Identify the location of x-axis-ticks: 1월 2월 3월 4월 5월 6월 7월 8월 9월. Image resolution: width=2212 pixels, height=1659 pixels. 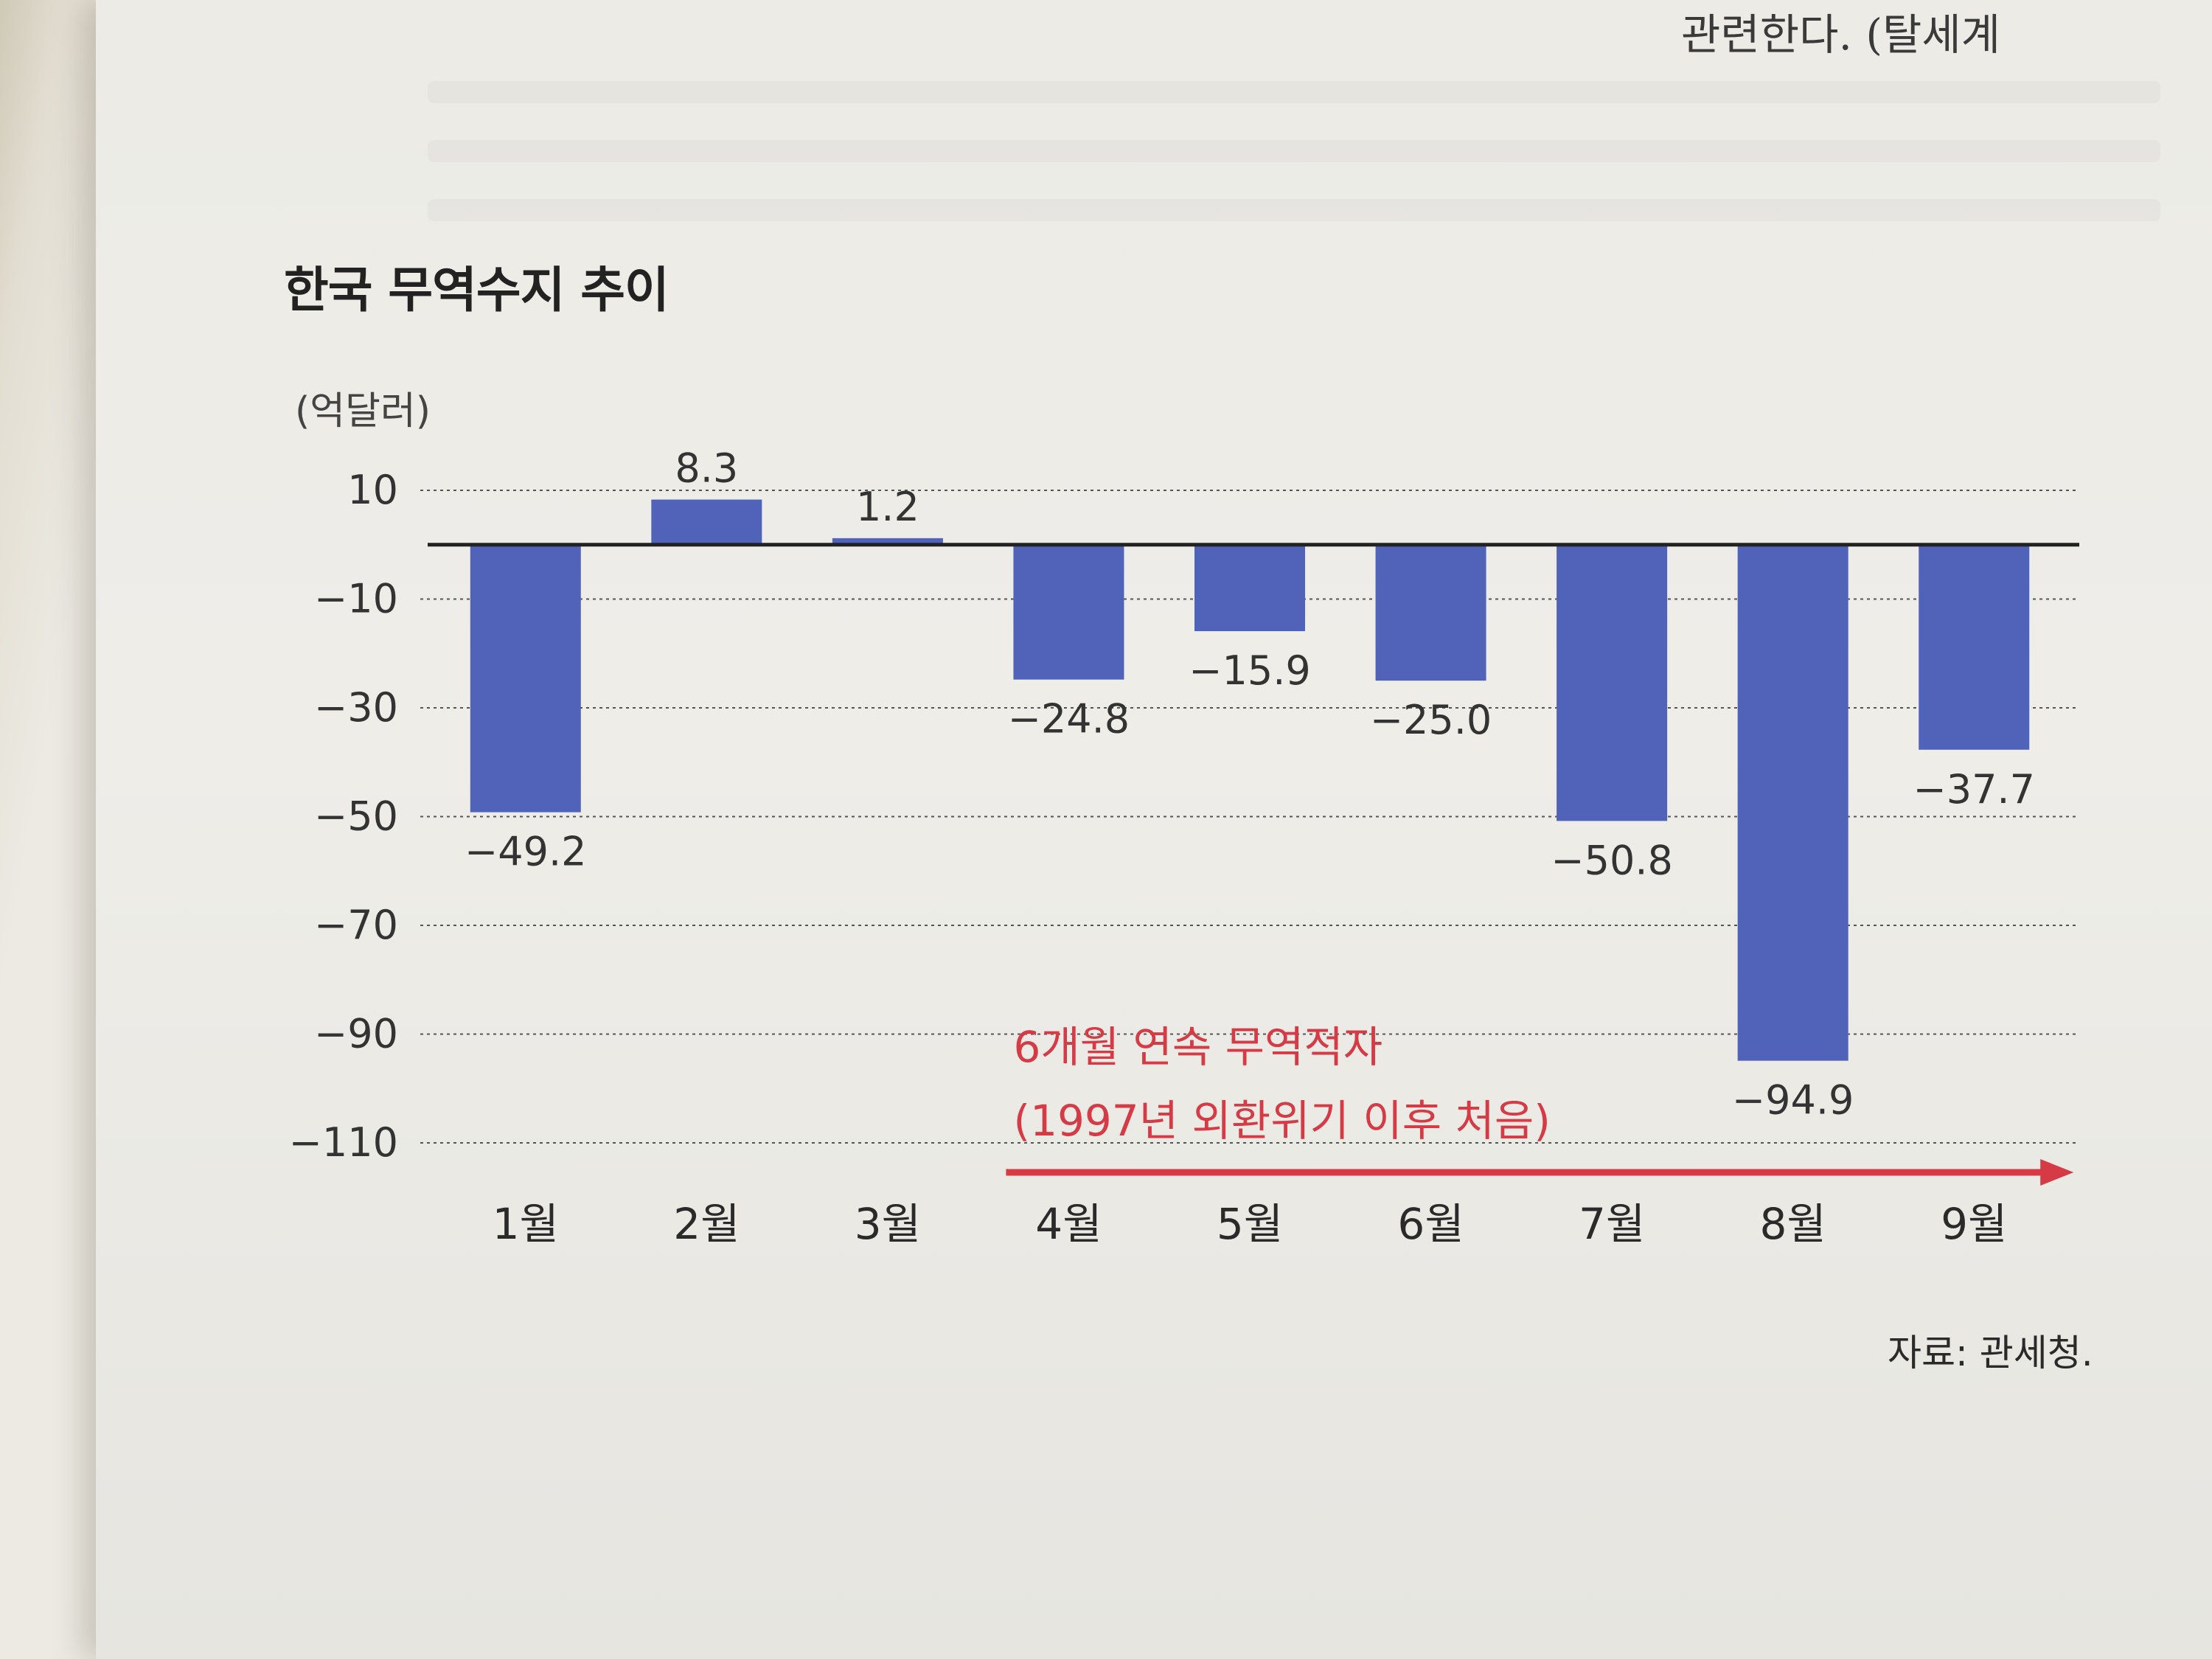
(1250, 1224).